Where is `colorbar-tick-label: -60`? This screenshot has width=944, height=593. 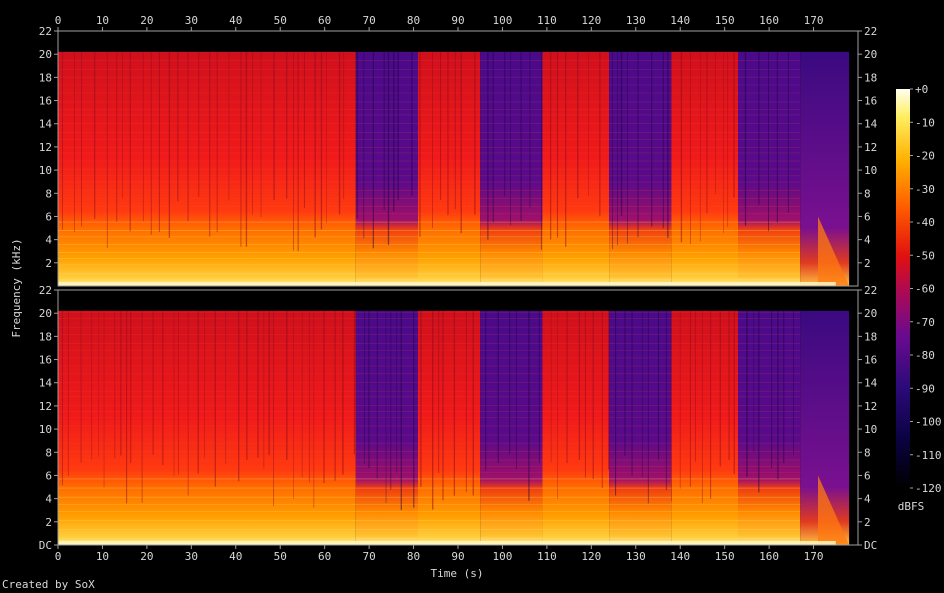
colorbar-tick-label: -60 is located at coordinates (925, 289).